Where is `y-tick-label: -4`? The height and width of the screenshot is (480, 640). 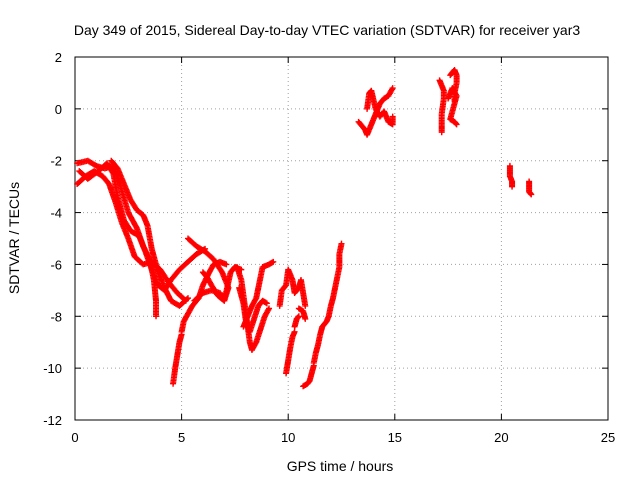 y-tick-label: -4 is located at coordinates (56, 213).